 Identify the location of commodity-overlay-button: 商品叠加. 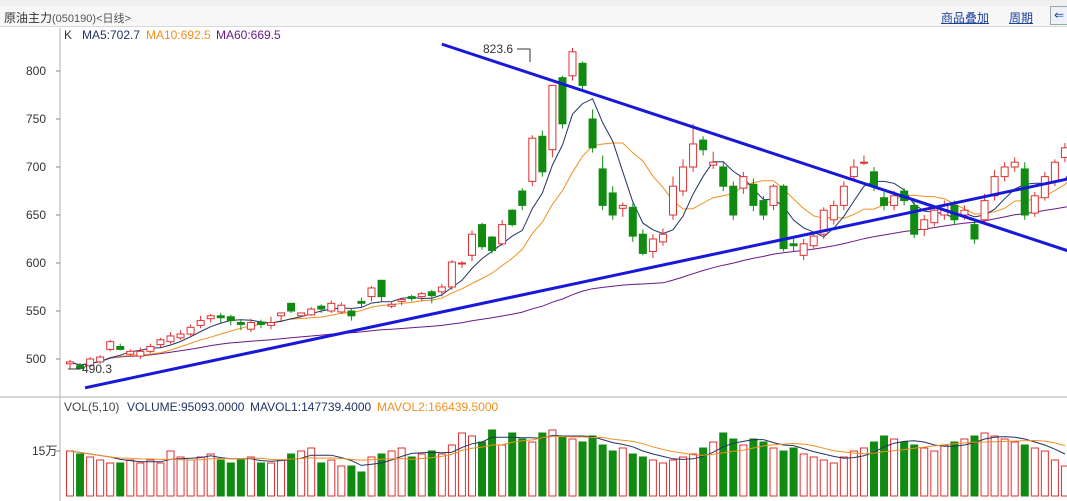
(965, 18).